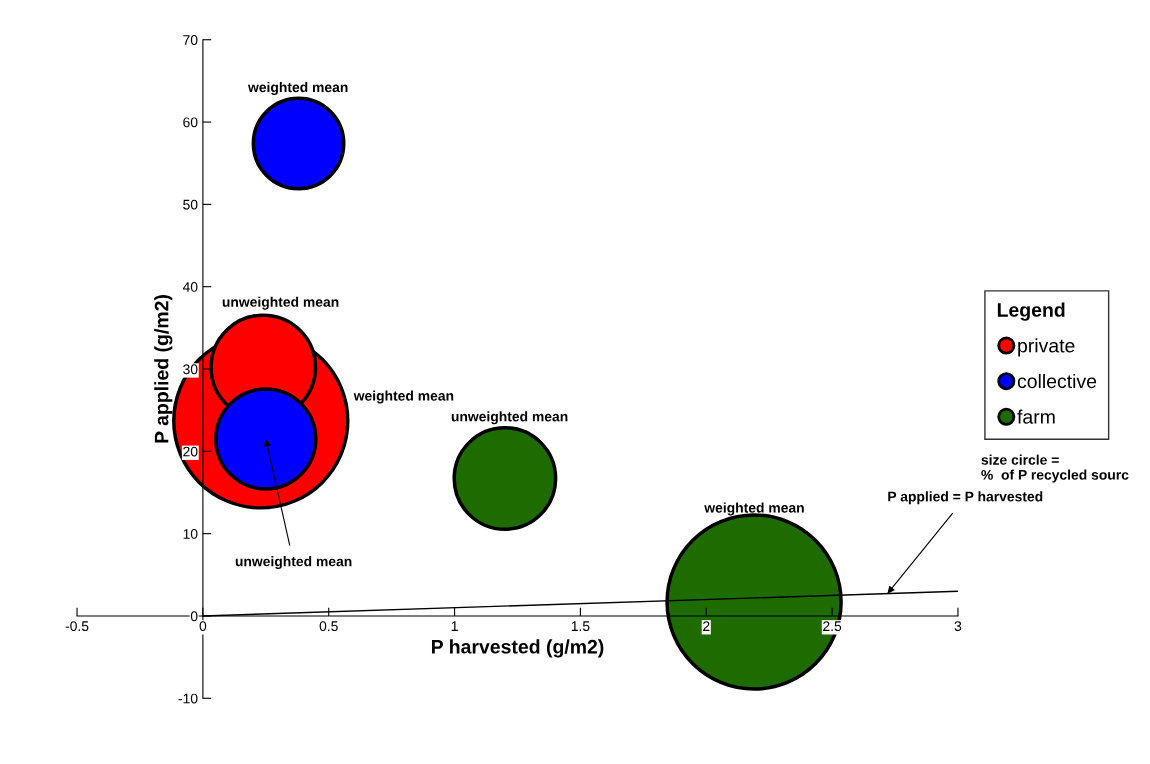  What do you see at coordinates (194, 616) in the screenshot?
I see `y-tick-label: 0` at bounding box center [194, 616].